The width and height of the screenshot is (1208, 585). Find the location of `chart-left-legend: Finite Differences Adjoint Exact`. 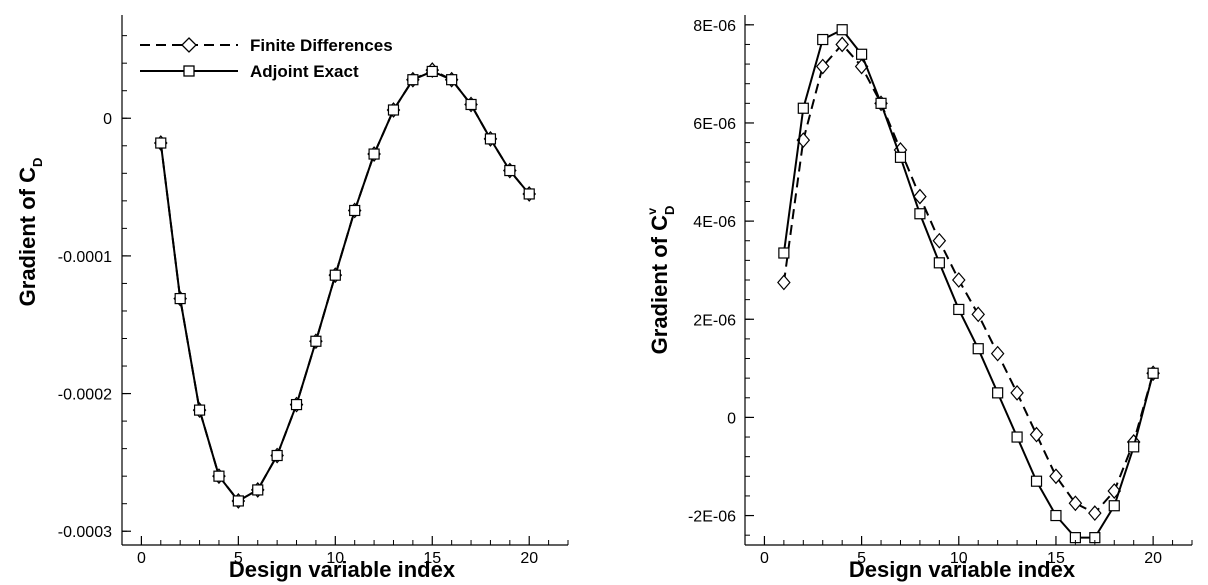

chart-left-legend: Finite Differences Adjoint Exact is located at coordinates (266, 58).